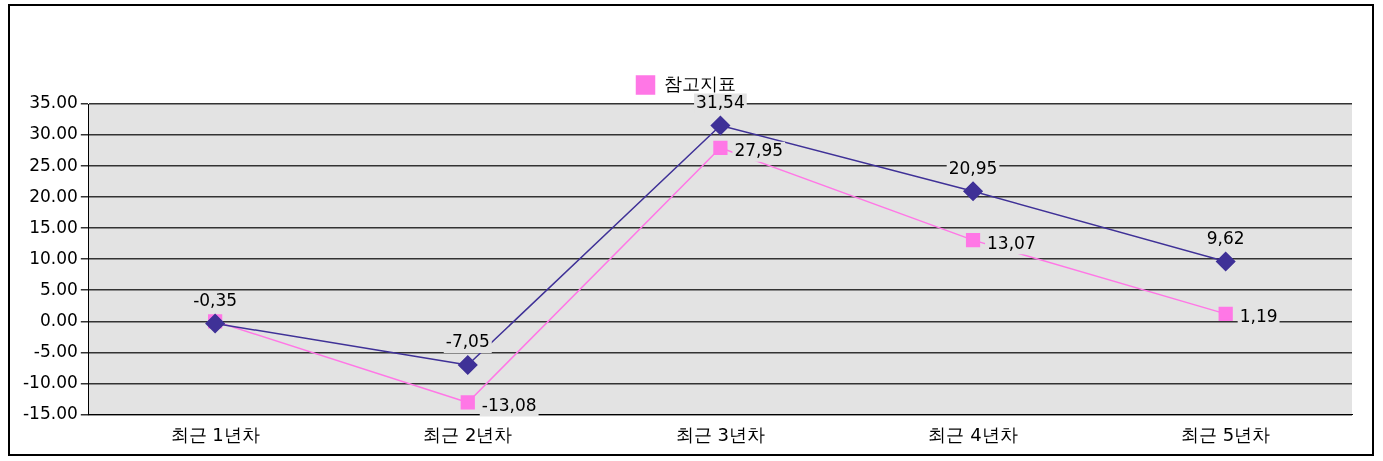 Image resolution: width=1383 pixels, height=461 pixels. What do you see at coordinates (53, 102) in the screenshot?
I see `y-tick-label: 35.00` at bounding box center [53, 102].